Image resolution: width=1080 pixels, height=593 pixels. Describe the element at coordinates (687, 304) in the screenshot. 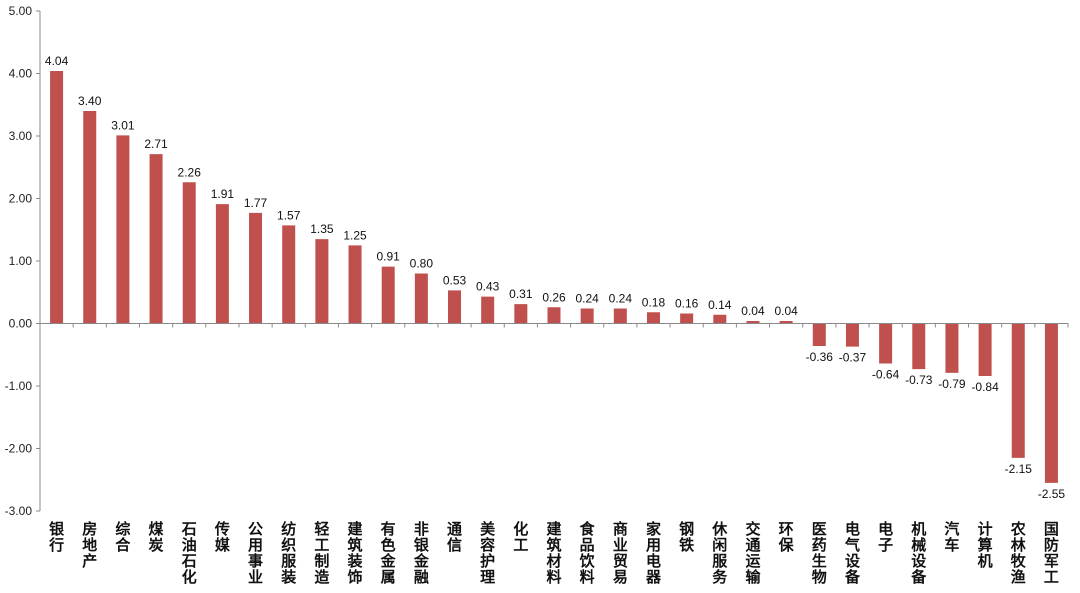

I see `data-label: 0.16` at that location.